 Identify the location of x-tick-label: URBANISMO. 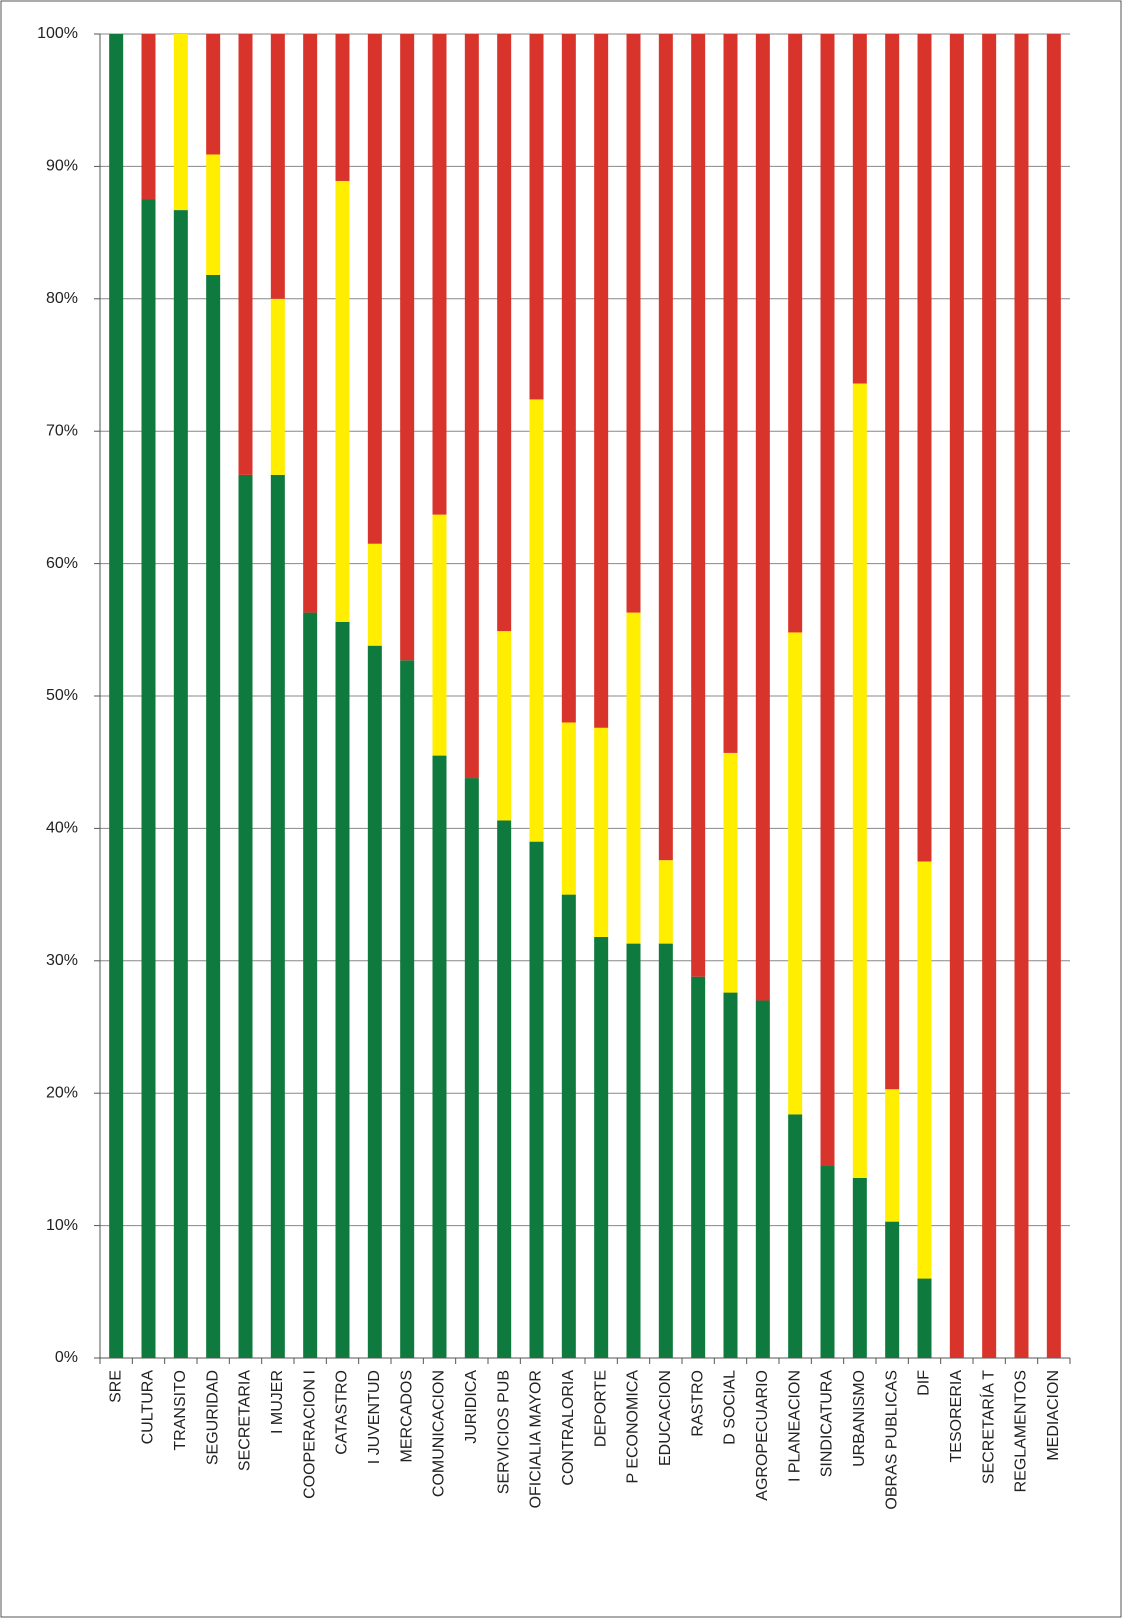
(859, 1418).